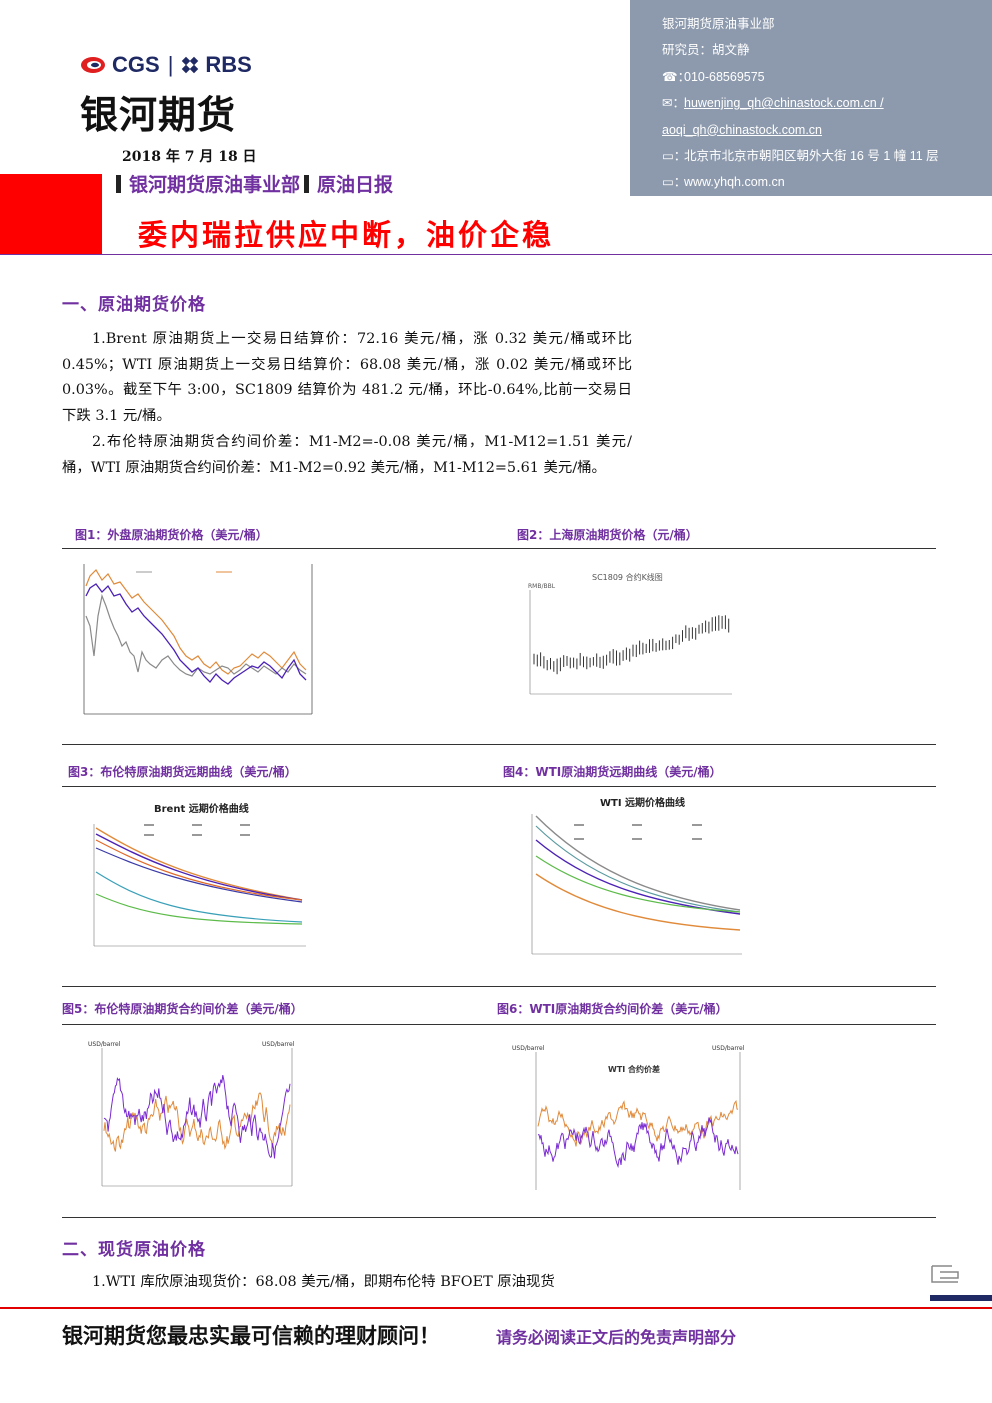 The width and height of the screenshot is (992, 1403). What do you see at coordinates (104, 1044) in the screenshot?
I see `chart5-unit-left: USD/barrel` at bounding box center [104, 1044].